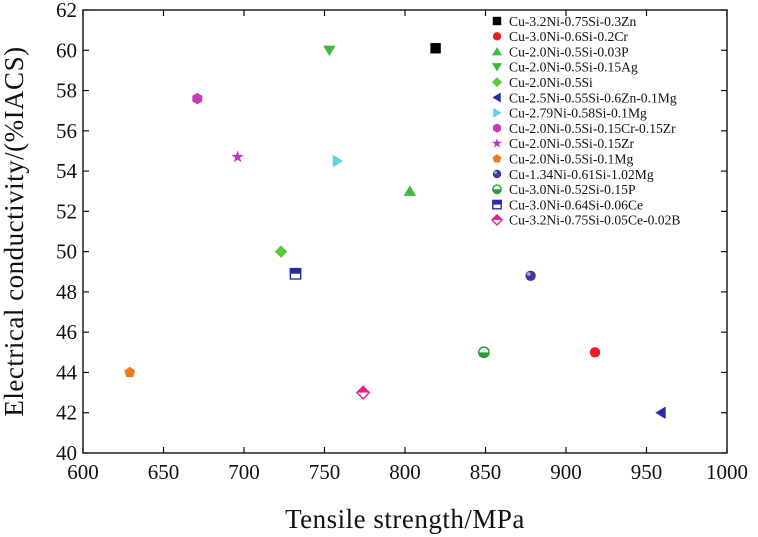 The width and height of the screenshot is (758, 537). I want to click on x-tick-label: 600, so click(83, 472).